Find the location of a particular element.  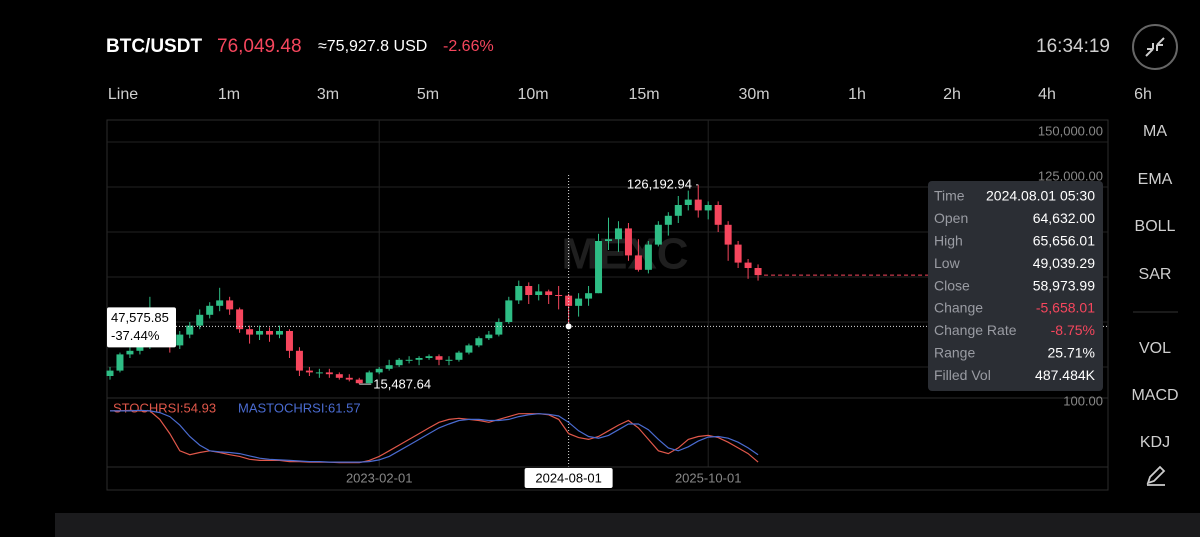

pair: BTC/USDT is located at coordinates (154, 46).